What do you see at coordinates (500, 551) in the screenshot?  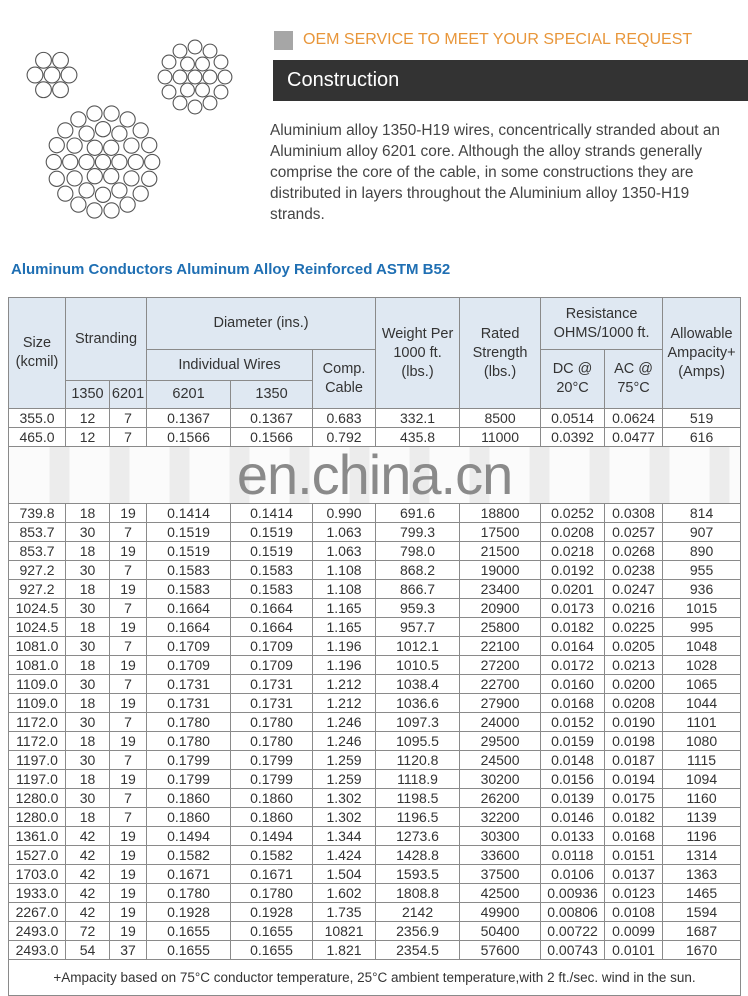 I see `table-cell: 21500` at bounding box center [500, 551].